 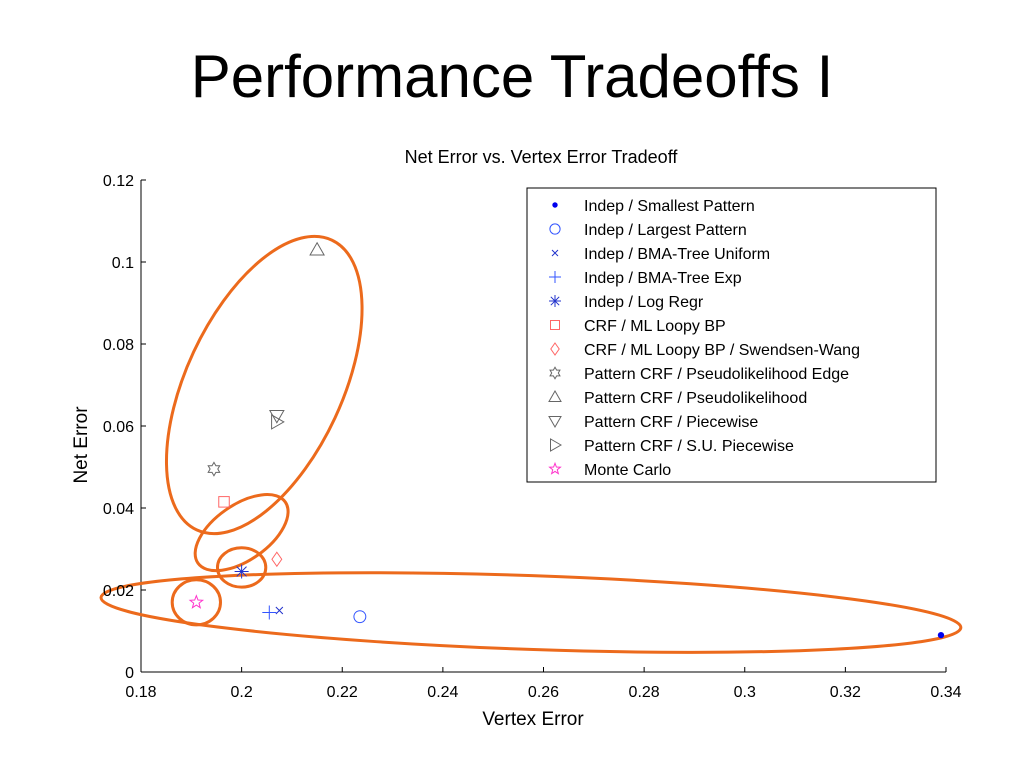 I want to click on legend-entry-label: Monte Carlo, so click(x=627, y=470).